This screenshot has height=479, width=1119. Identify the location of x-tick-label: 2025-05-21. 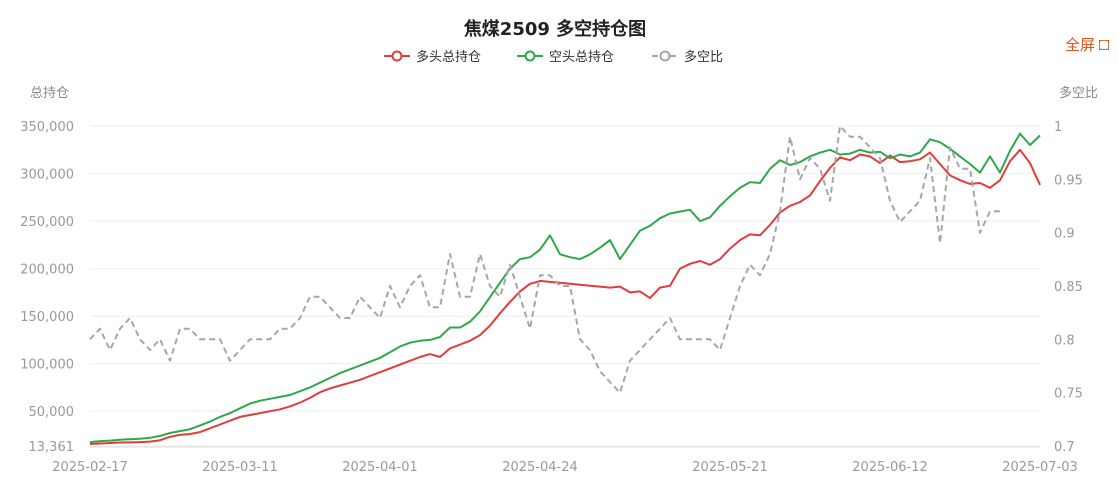
(730, 467).